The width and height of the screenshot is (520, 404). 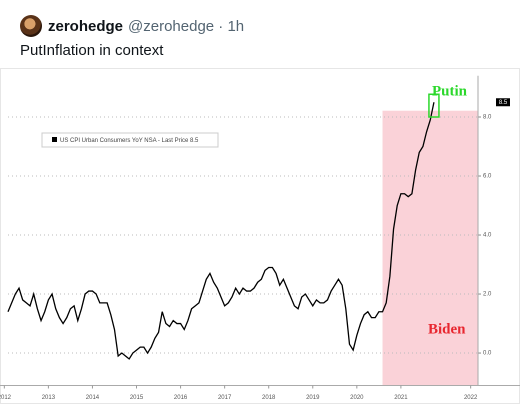 I want to click on y-tick-label: 8.0, so click(x=487, y=118).